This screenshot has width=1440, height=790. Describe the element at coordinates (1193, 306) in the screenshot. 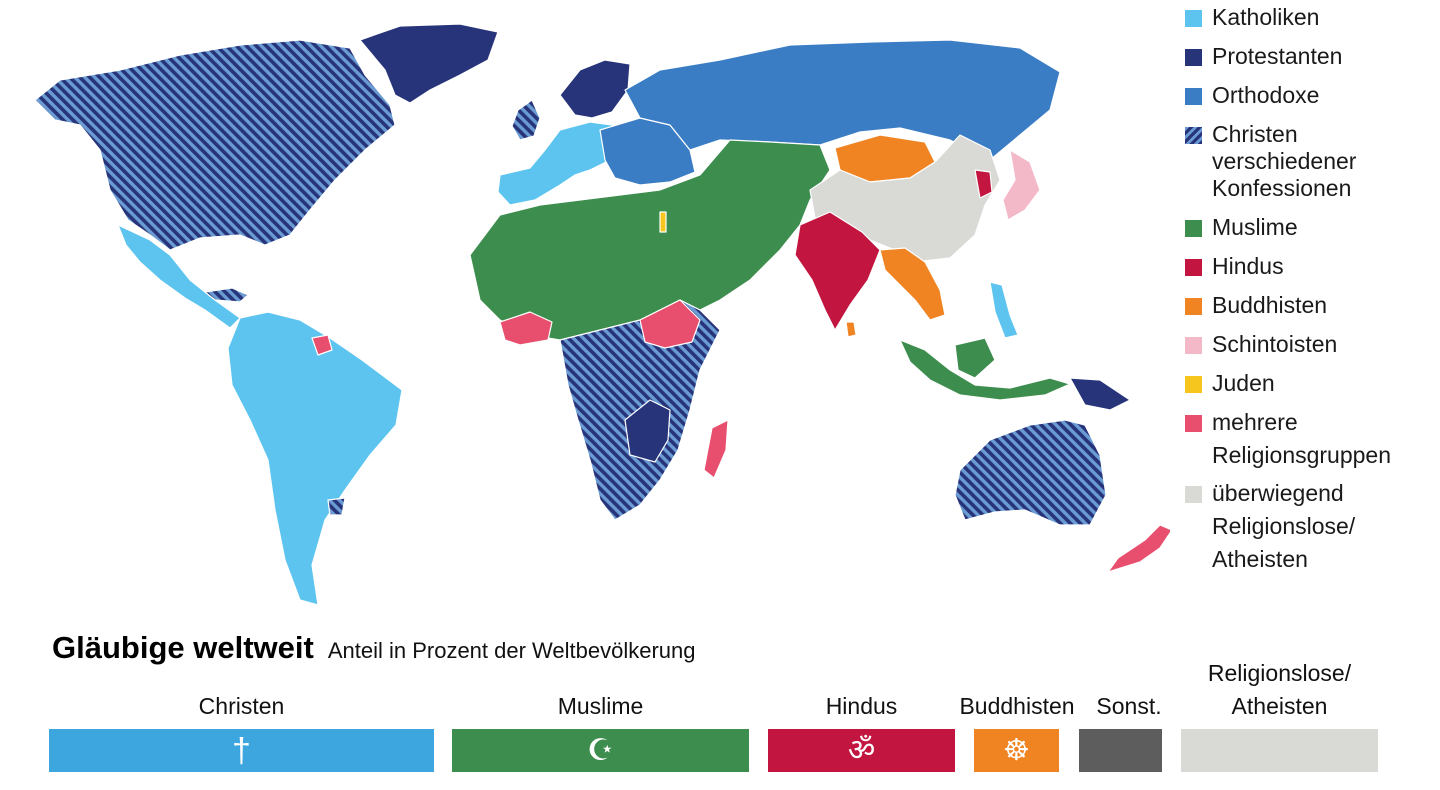

I see `legend-swatch-buddhist` at that location.